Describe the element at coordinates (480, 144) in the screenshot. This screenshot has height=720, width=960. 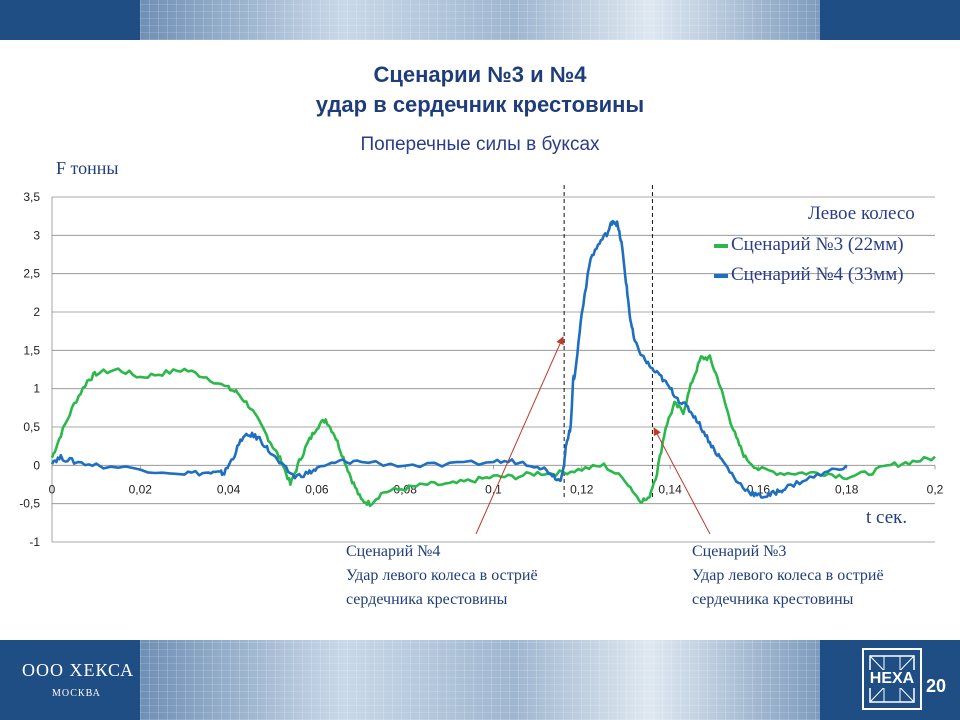
I see `chart-subtitle: Поперечные силы в буксах` at that location.